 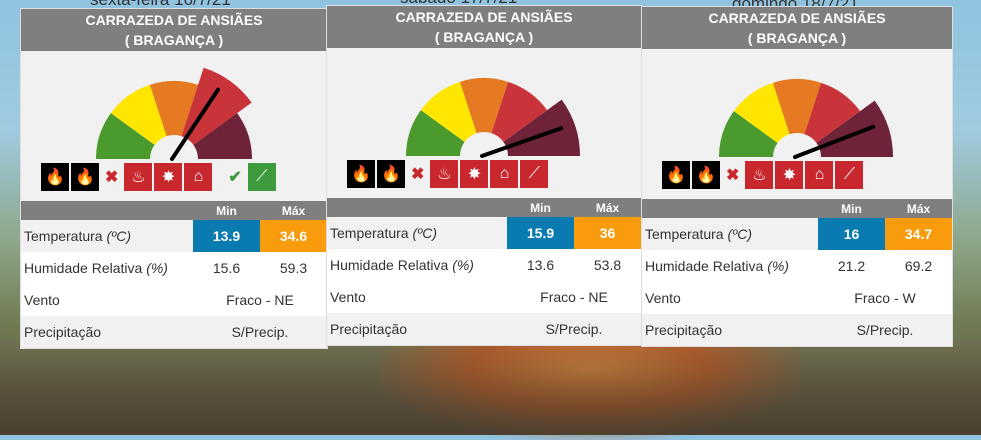 I want to click on temp-min: 13.9, so click(x=226, y=236).